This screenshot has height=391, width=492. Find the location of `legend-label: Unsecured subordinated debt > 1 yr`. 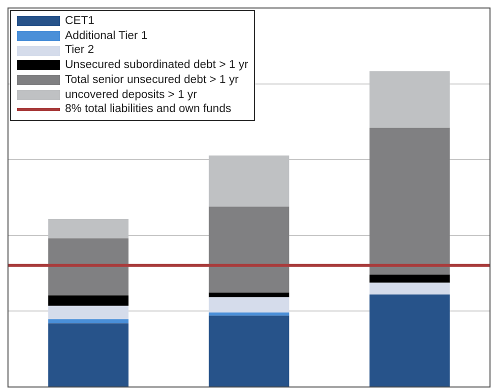

legend-label: Unsecured subordinated debt > 1 yr is located at coordinates (156, 65).